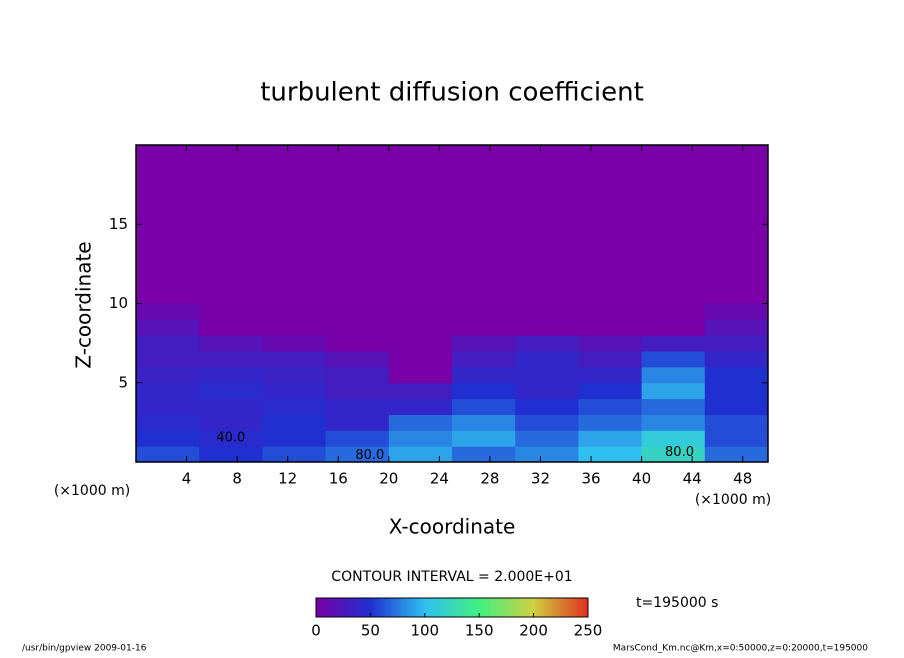 This screenshot has width=904, height=658. What do you see at coordinates (369, 455) in the screenshot?
I see `contour-label: 80.0` at bounding box center [369, 455].